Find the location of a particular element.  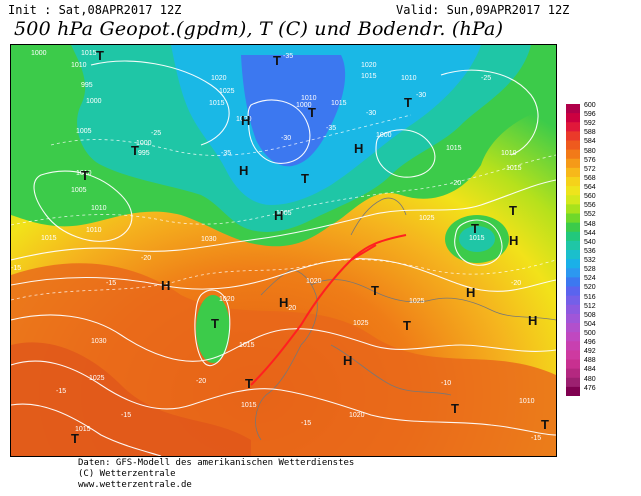

color-scale-bar is located at coordinates (581, 250).